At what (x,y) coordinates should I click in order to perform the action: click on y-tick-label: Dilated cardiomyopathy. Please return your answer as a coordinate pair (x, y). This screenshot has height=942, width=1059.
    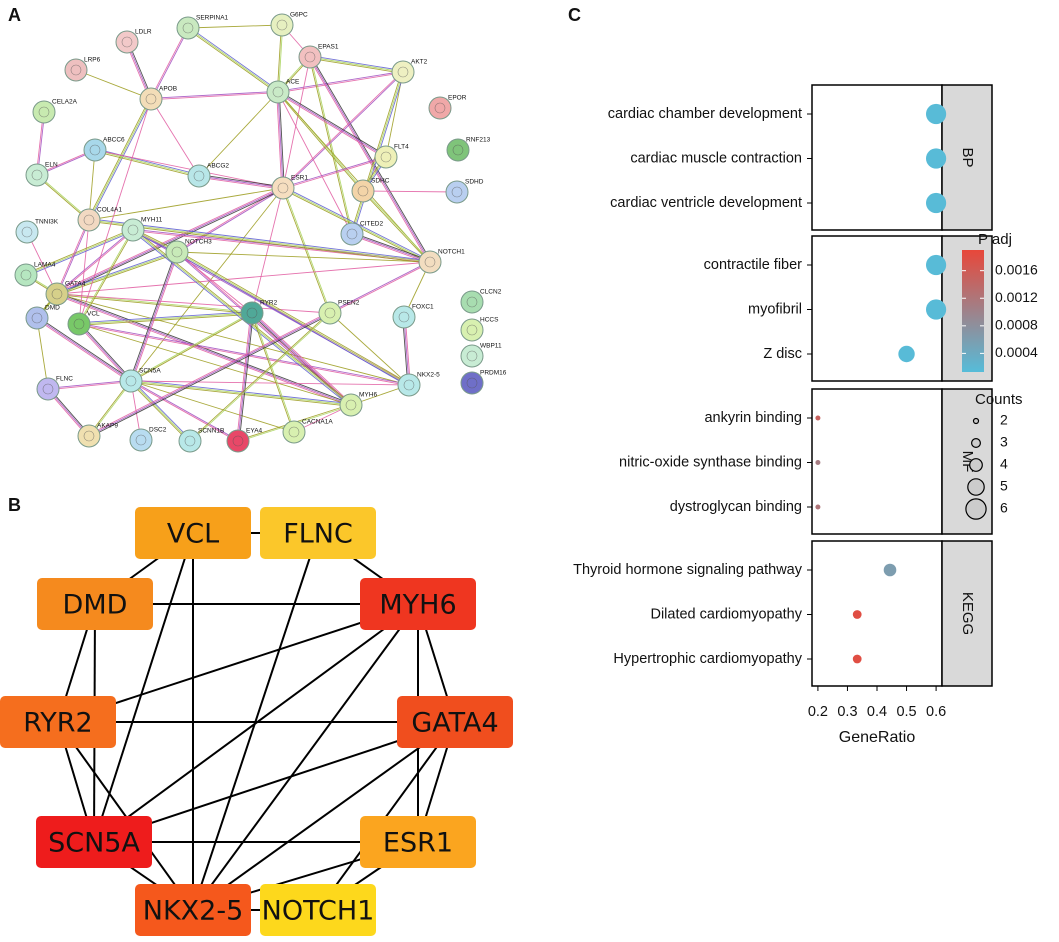
    Looking at the image, I should click on (726, 614).